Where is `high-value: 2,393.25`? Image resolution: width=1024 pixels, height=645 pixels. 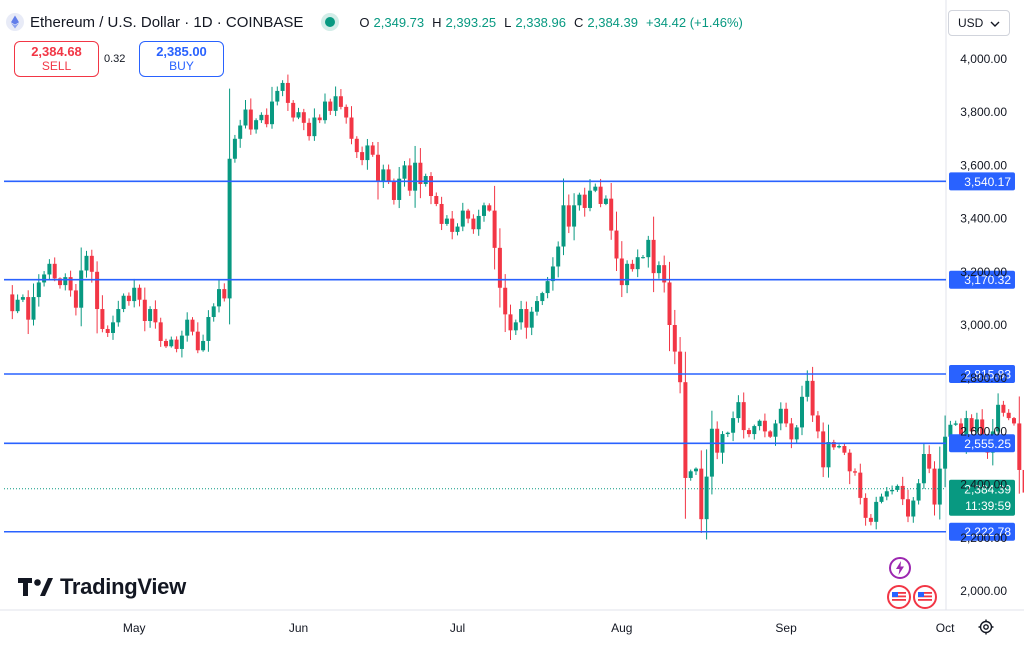 high-value: 2,393.25 is located at coordinates (471, 22).